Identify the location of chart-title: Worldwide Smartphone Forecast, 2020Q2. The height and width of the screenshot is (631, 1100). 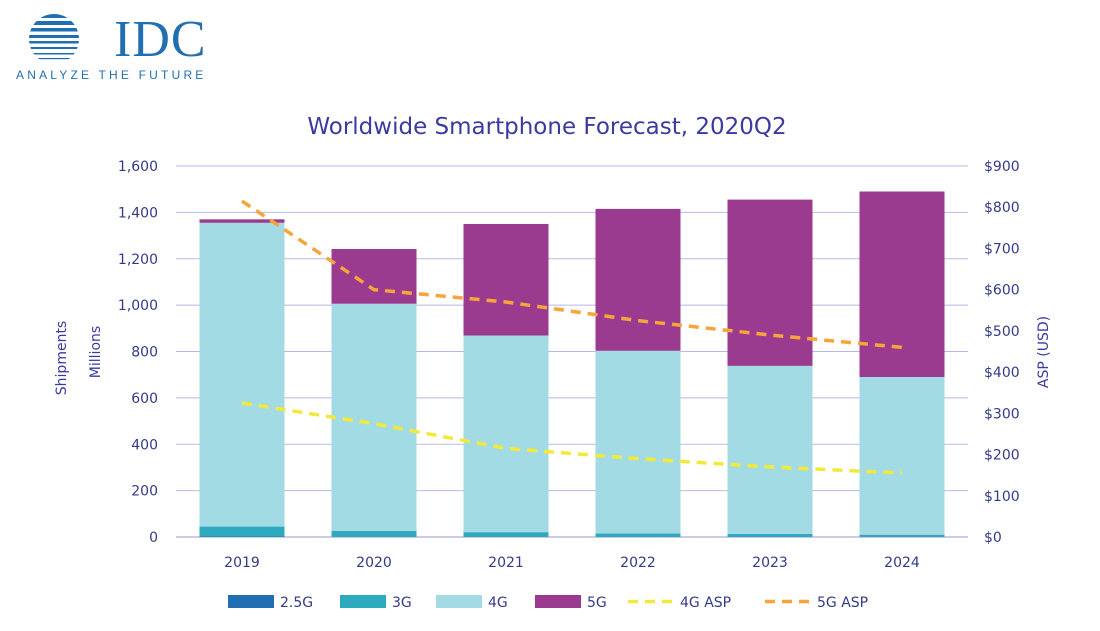
(546, 127).